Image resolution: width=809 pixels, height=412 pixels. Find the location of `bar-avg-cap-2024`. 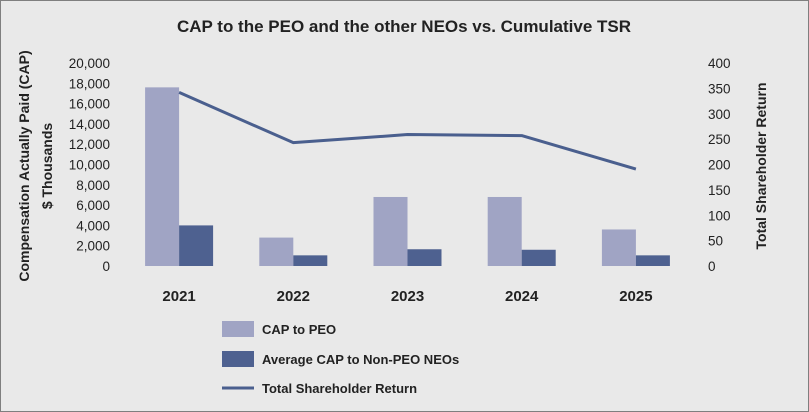

bar-avg-cap-2024 is located at coordinates (538, 257).